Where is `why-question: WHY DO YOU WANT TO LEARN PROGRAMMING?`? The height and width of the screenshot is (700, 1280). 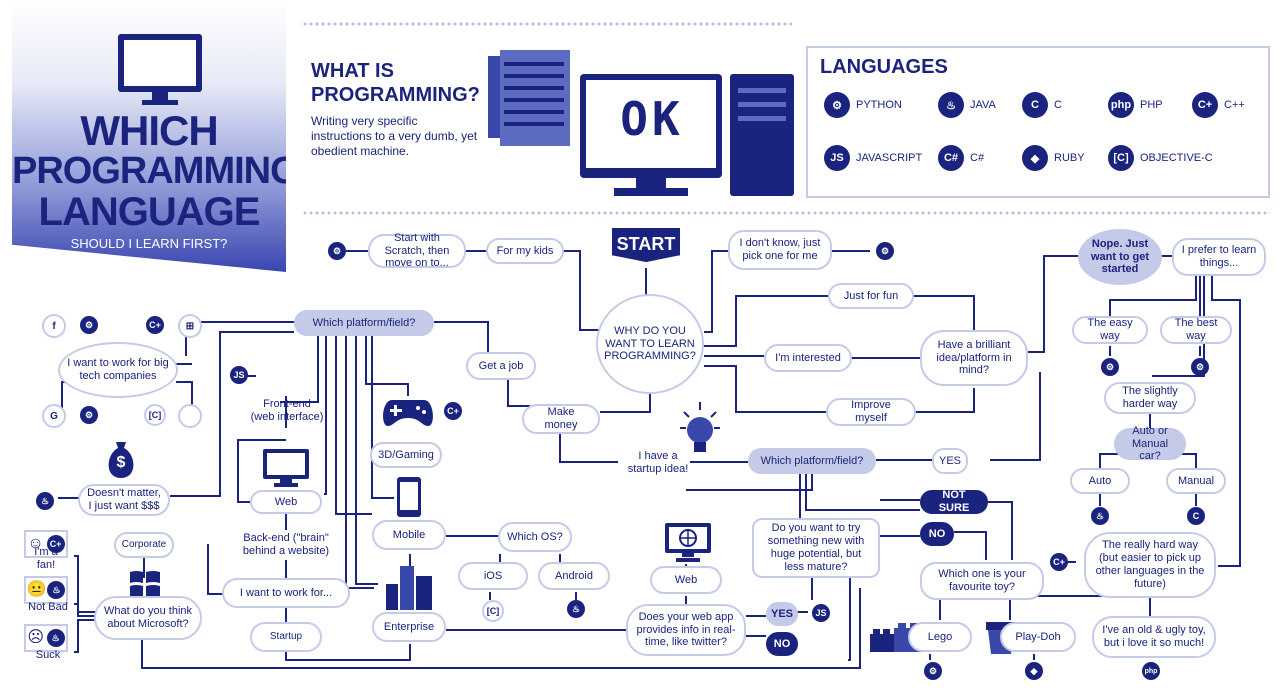 why-question: WHY DO YOU WANT TO LEARN PROGRAMMING? is located at coordinates (650, 344).